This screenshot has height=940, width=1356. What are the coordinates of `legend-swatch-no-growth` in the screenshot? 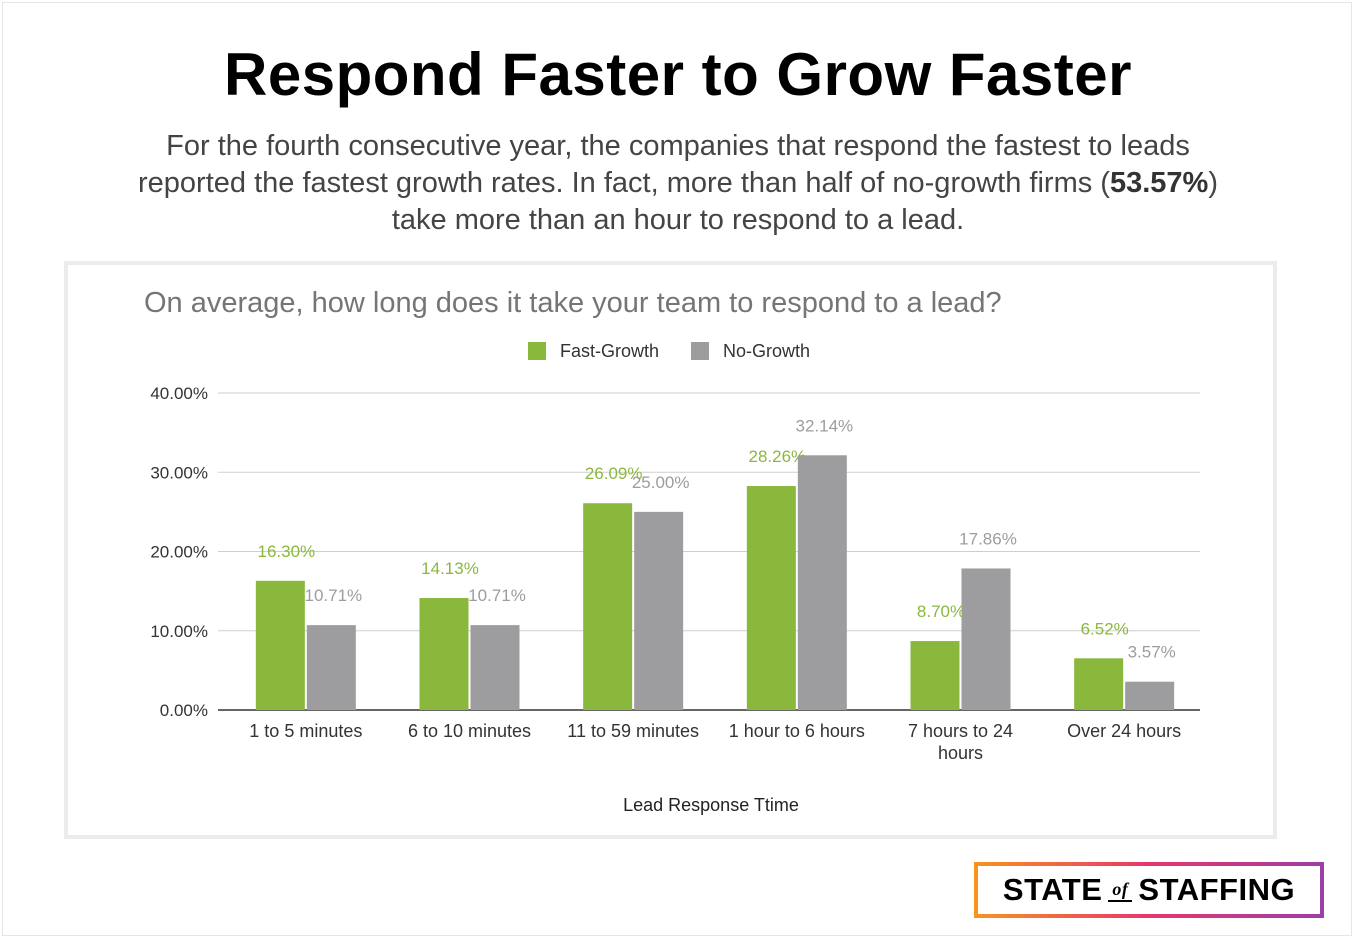 It's located at (700, 351).